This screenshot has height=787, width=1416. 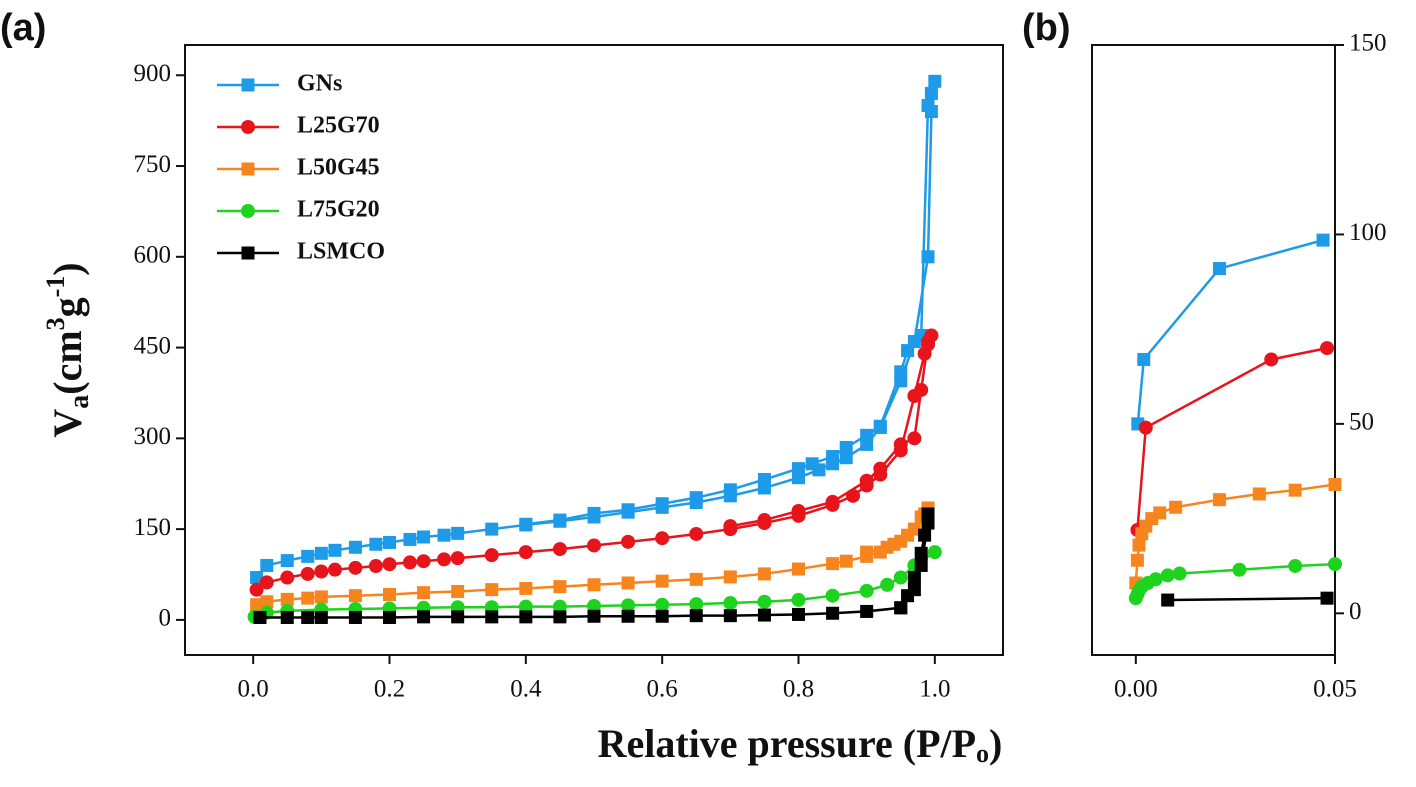 I want to click on y-axis-label-part: g, so click(x=67, y=307).